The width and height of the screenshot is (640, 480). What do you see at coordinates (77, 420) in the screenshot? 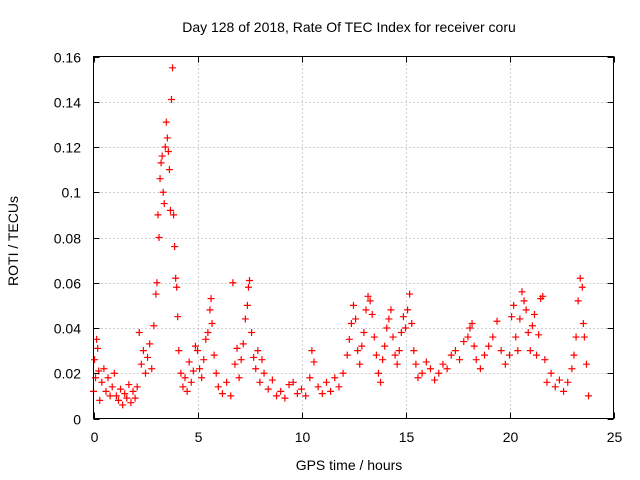
I see `y-tick-label: 0` at bounding box center [77, 420].